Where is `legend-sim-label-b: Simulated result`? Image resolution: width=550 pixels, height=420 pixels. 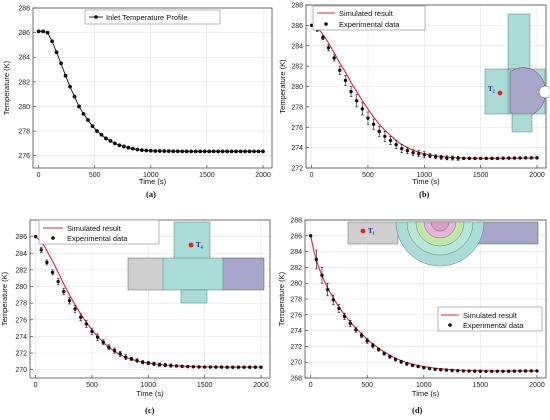 legend-sim-label-b: Simulated result is located at coordinates (366, 13).